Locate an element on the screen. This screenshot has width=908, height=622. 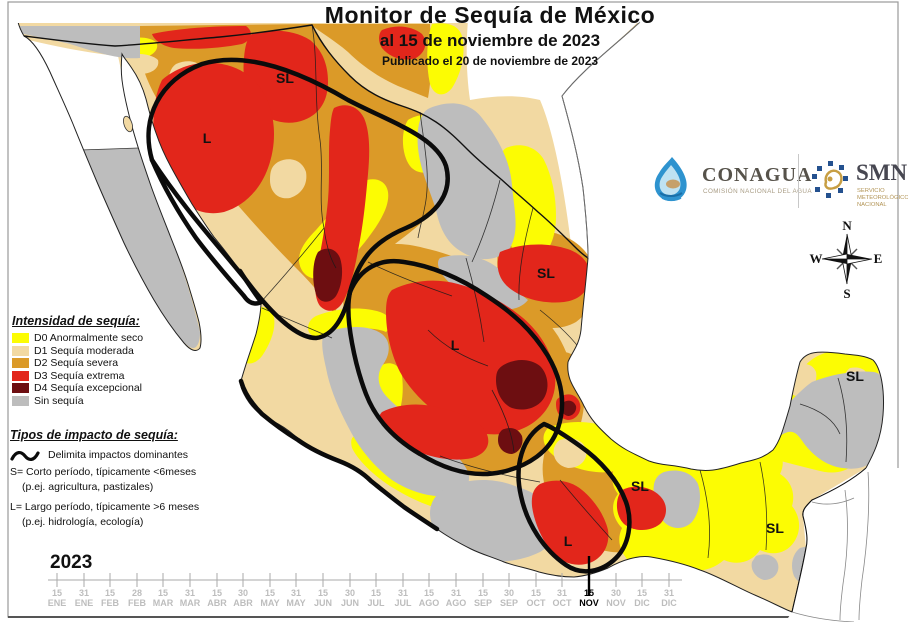
legend-item-d4: D4 Sequía excepcional is located at coordinates (124, 388).